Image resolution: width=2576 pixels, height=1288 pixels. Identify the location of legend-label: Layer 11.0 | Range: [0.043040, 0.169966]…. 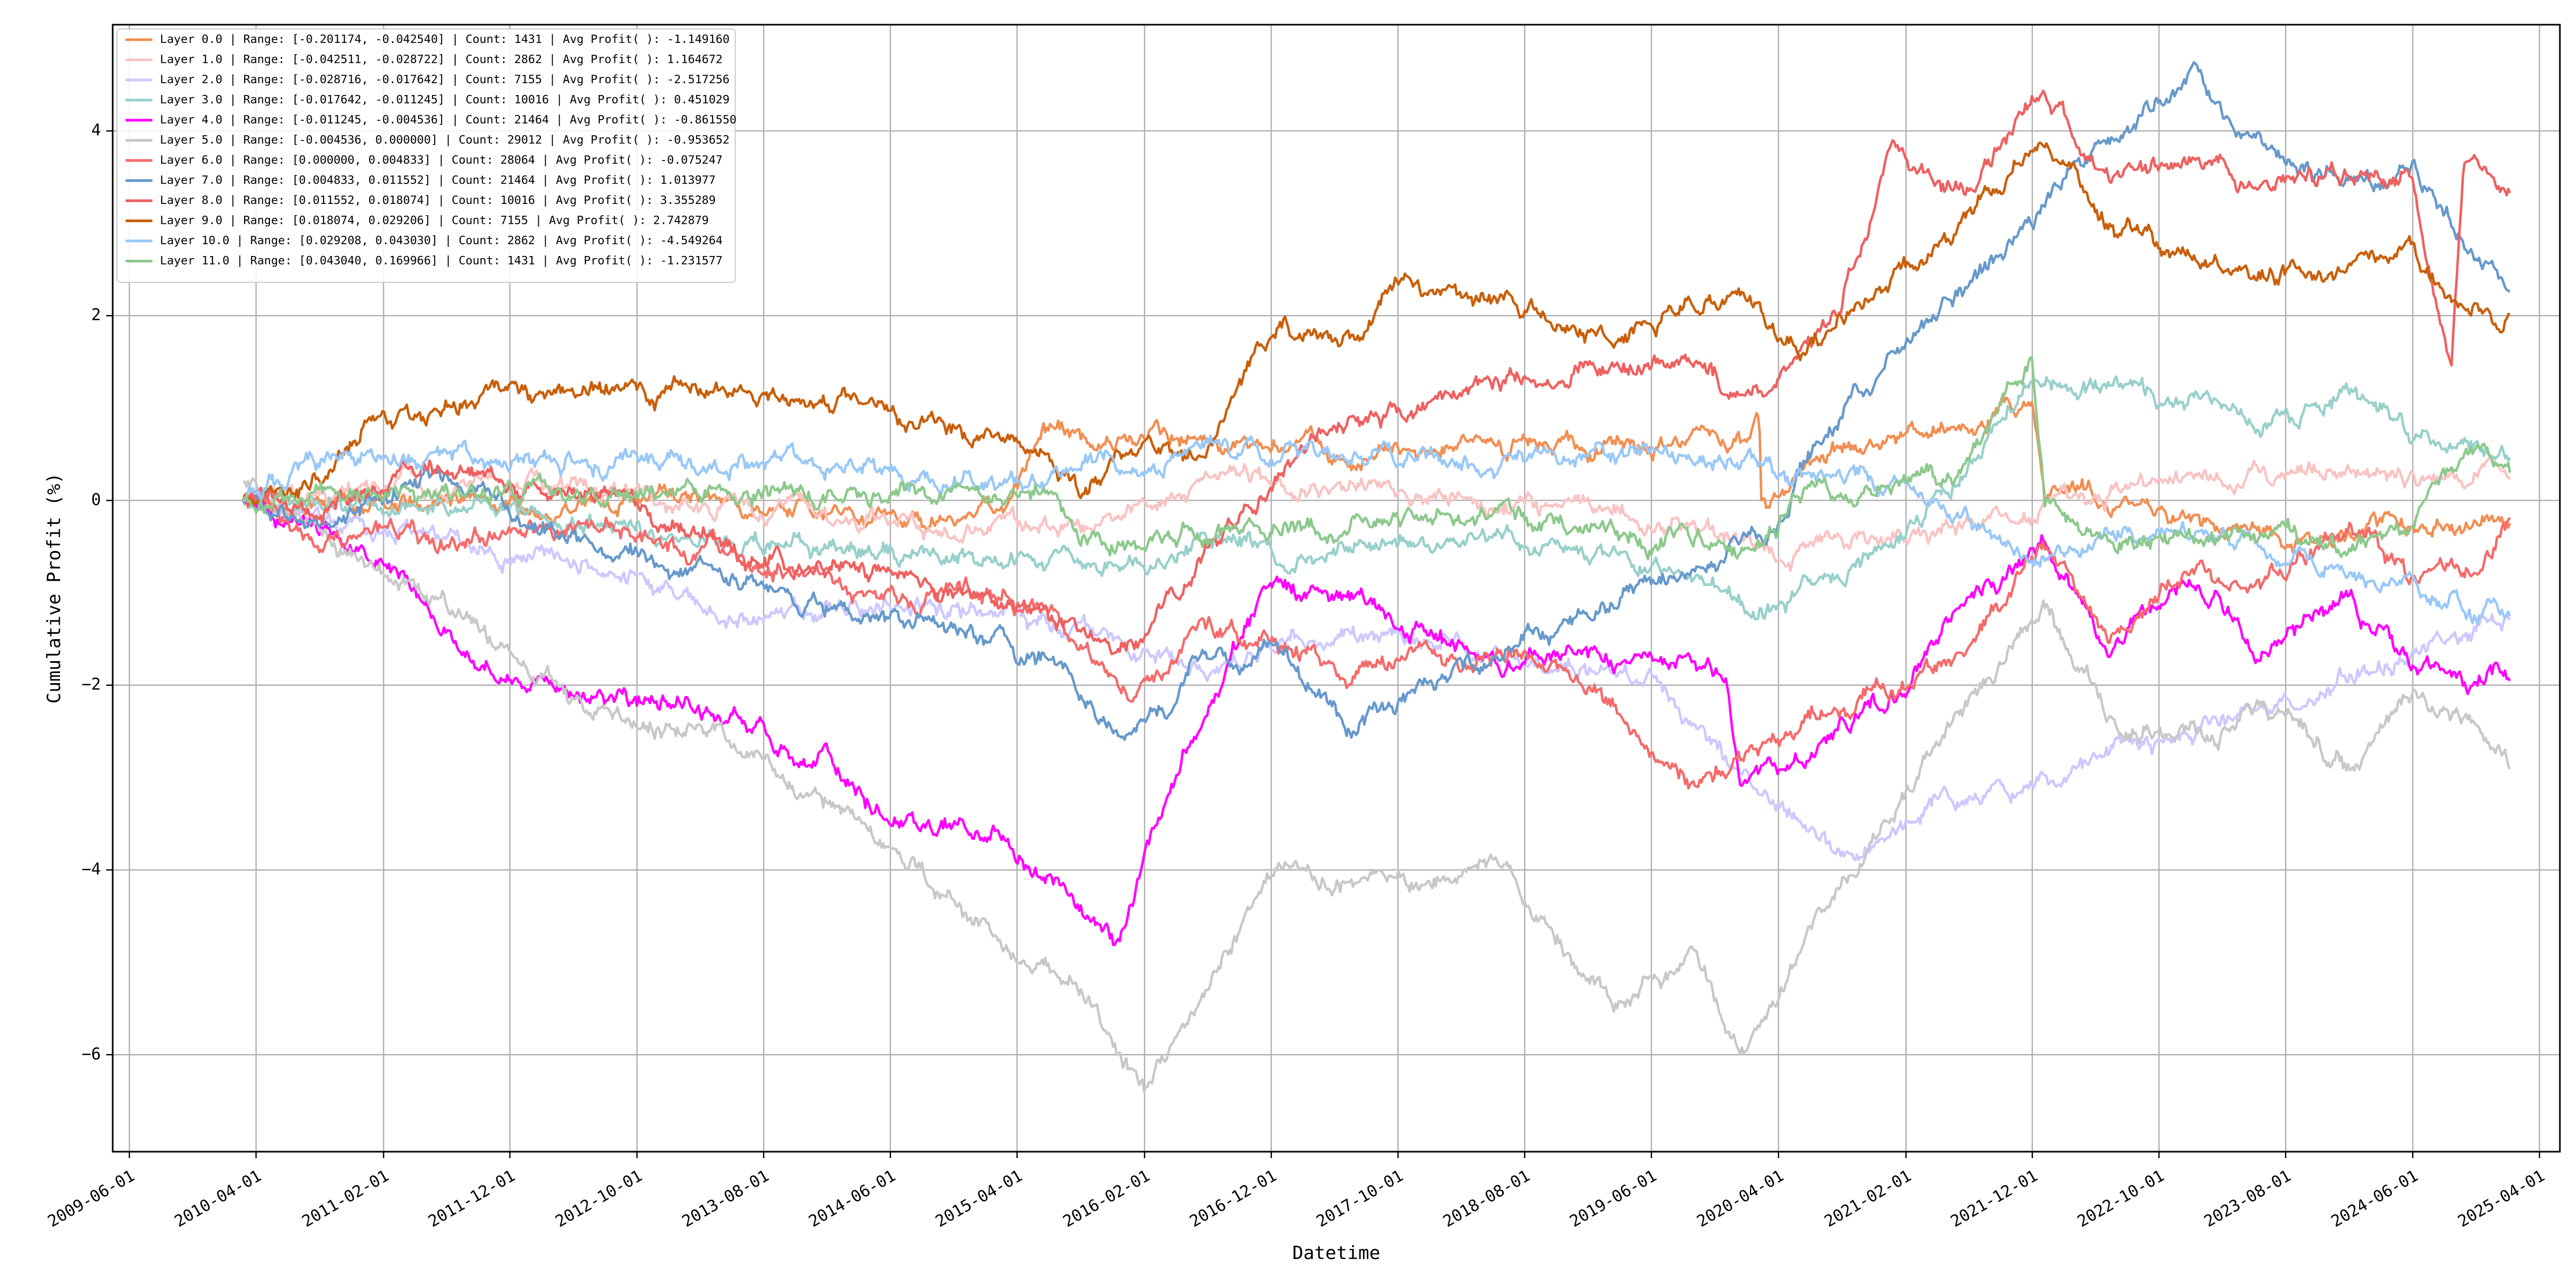
(441, 261).